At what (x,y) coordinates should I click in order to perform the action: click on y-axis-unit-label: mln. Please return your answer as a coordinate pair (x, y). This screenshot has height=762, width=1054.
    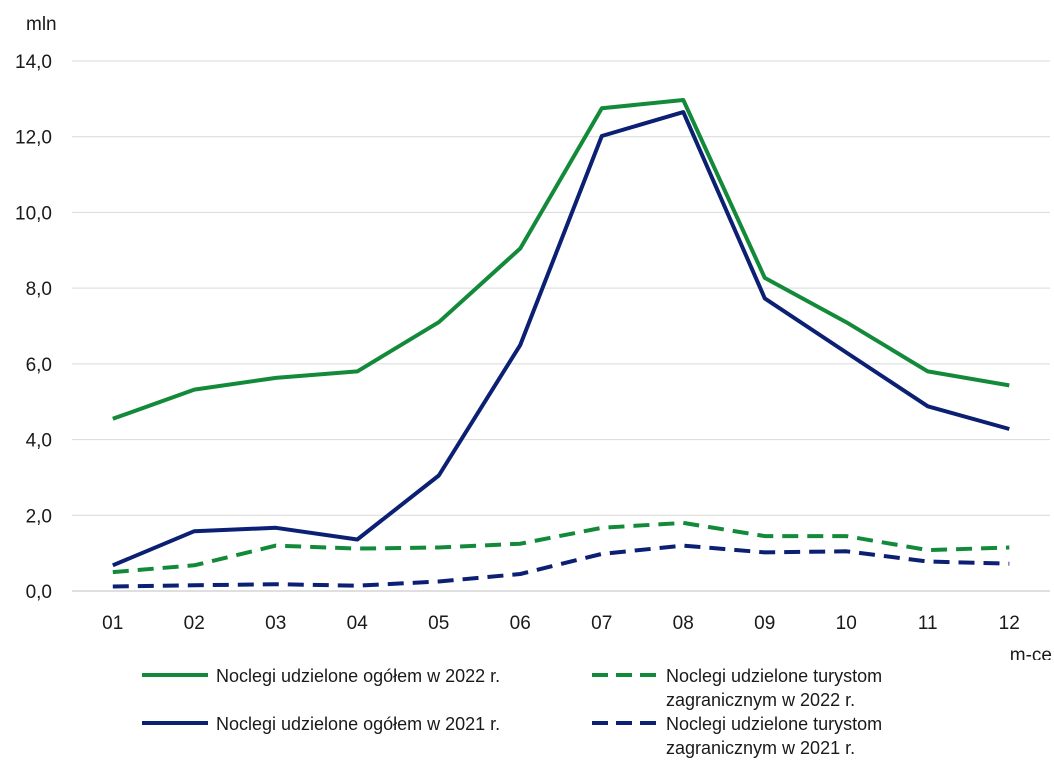
    Looking at the image, I should click on (41, 24).